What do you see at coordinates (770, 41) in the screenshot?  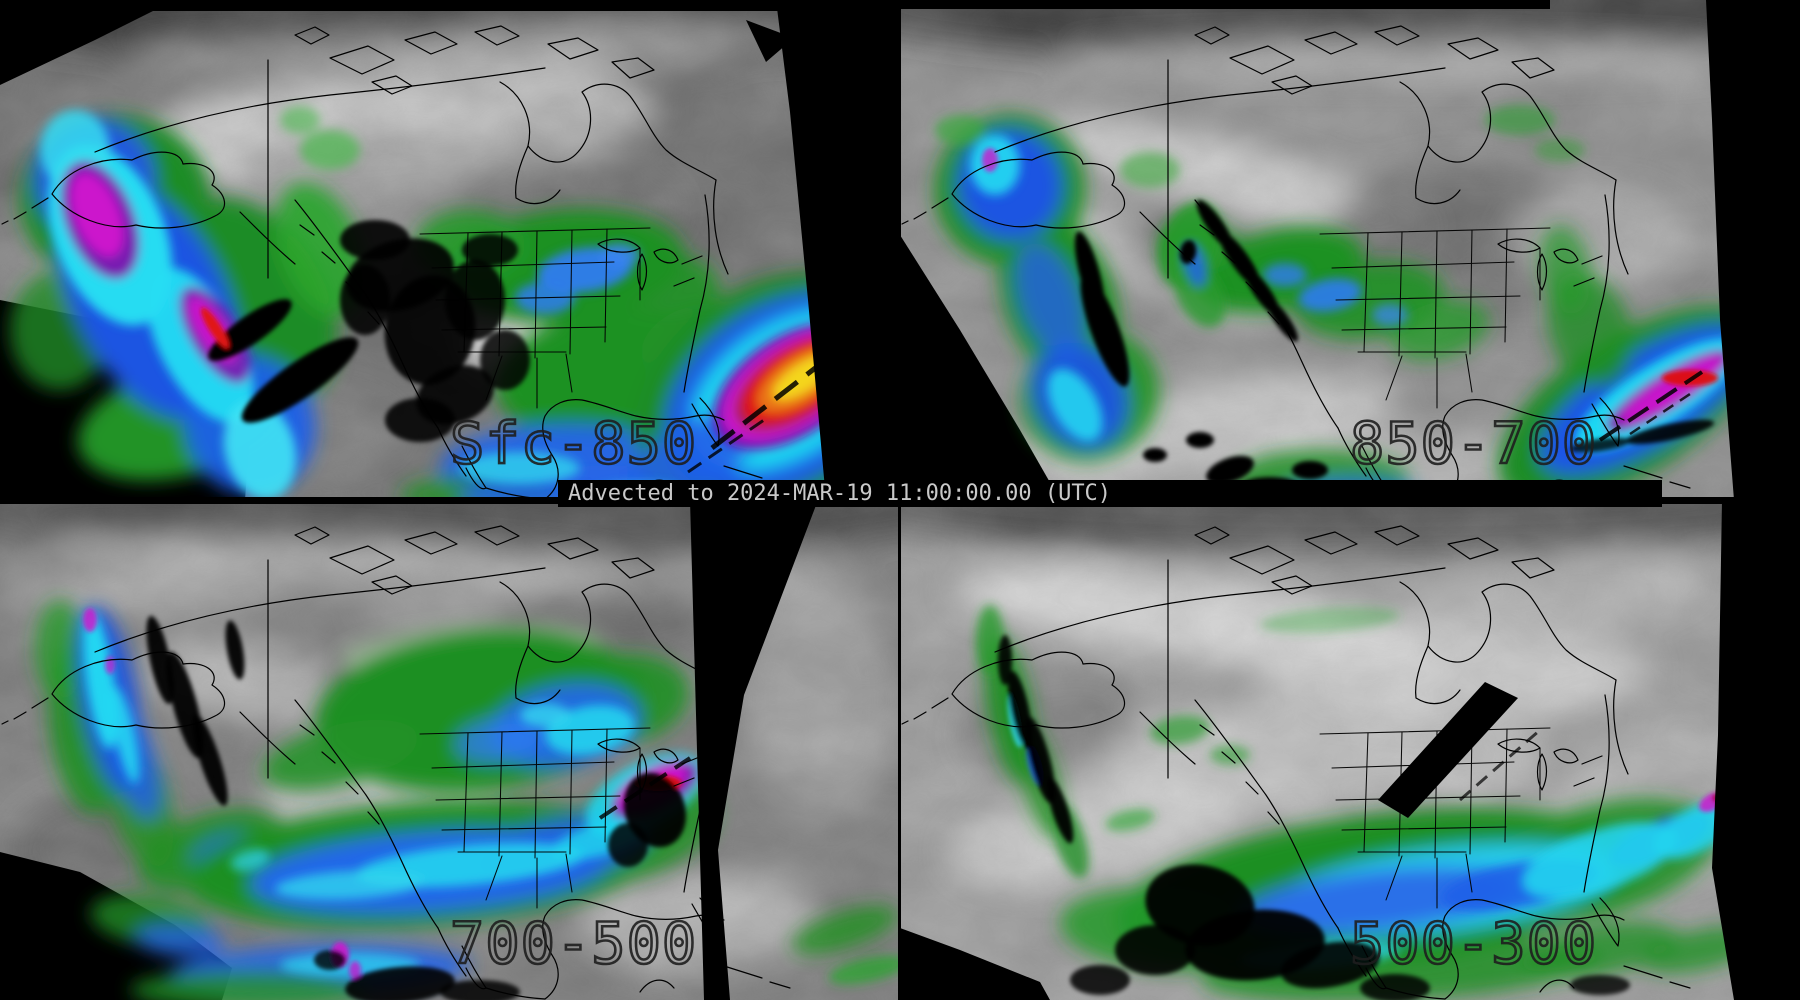 I see `scan-edge-notch` at bounding box center [770, 41].